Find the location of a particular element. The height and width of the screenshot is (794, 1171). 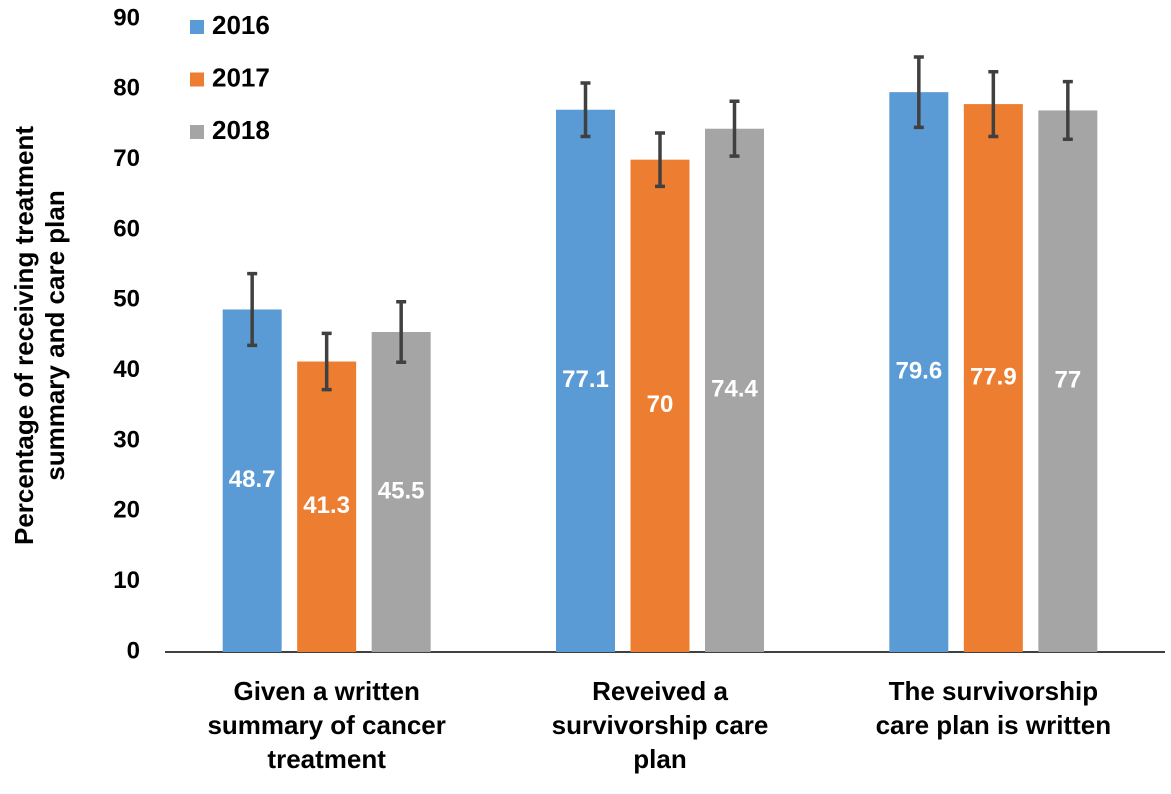

y-tick-label: 60 is located at coordinates (126, 228).